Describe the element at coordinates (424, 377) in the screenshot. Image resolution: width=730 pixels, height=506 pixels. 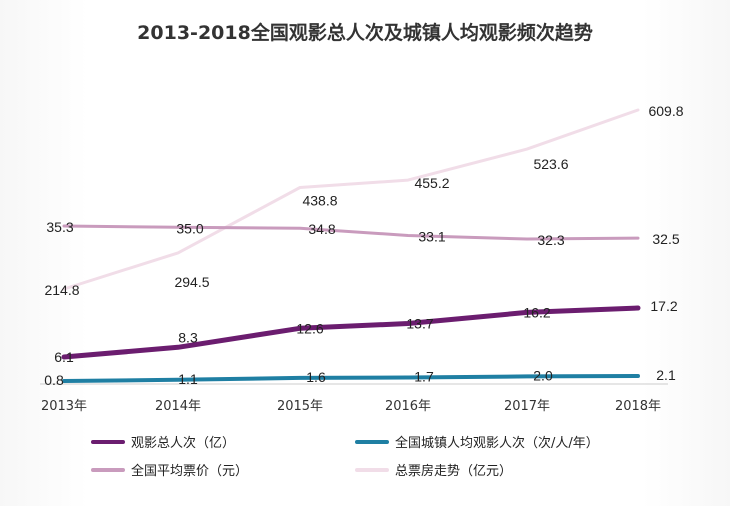
I see `data-label-per-capita-3: 1.7` at that location.